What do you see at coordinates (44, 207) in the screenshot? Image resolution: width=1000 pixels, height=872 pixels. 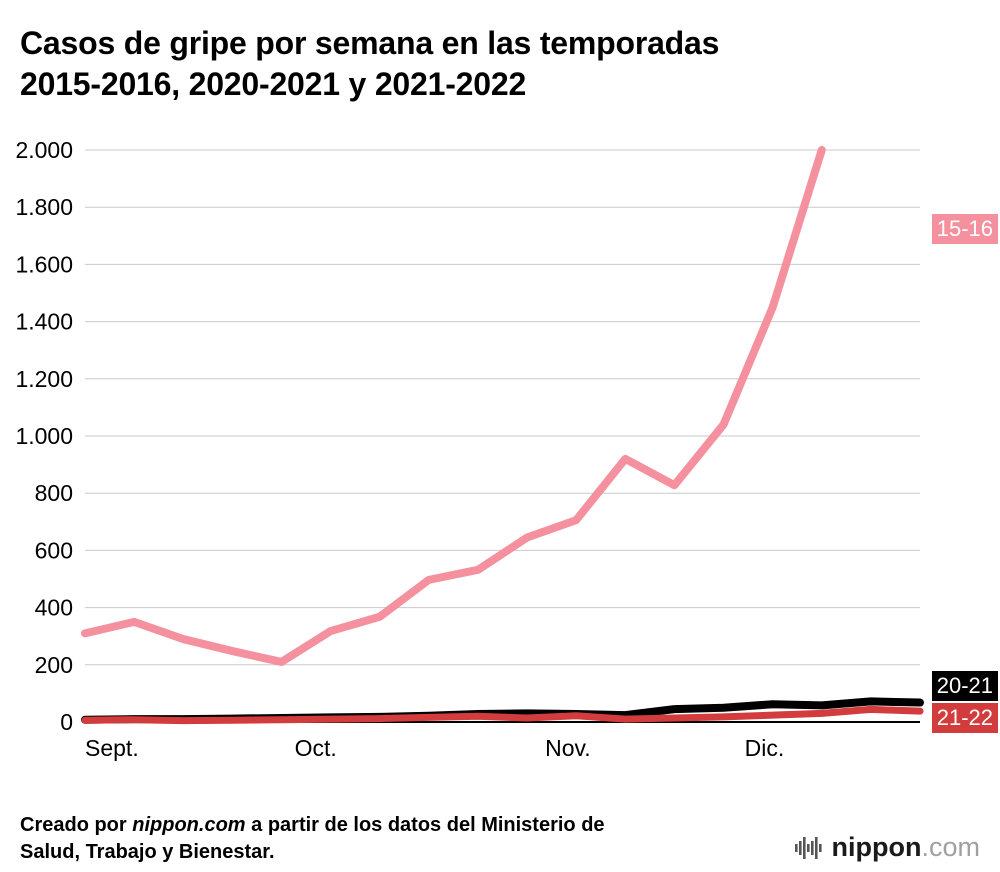 I see `y-tick-label: 1.800` at bounding box center [44, 207].